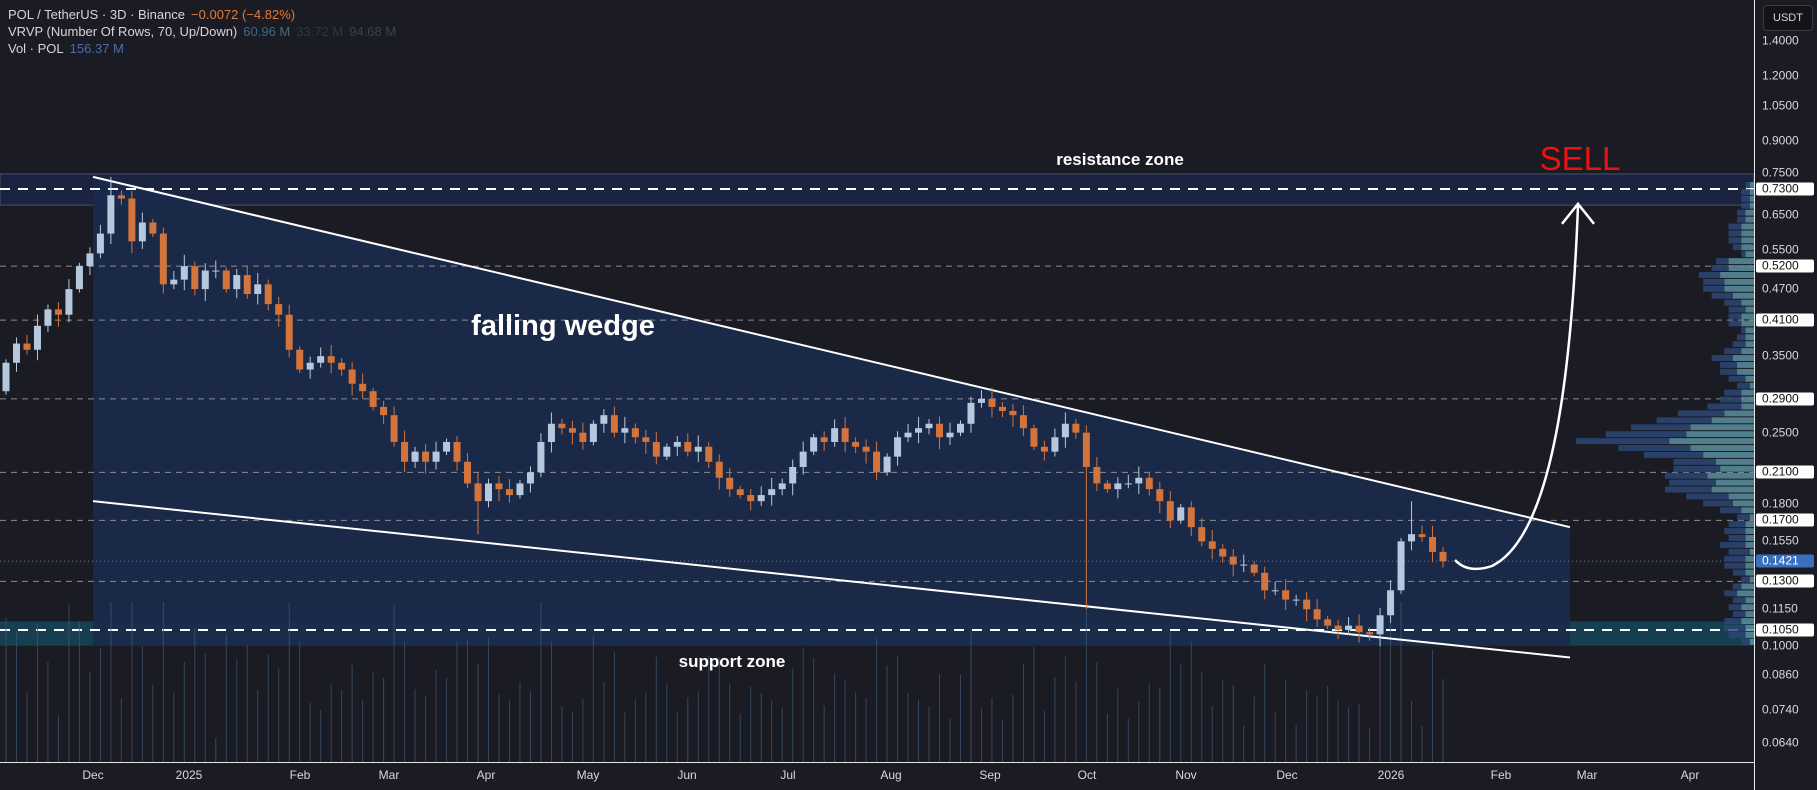 The image size is (1817, 790). I want to click on level-tag: 0.2900, so click(1785, 399).